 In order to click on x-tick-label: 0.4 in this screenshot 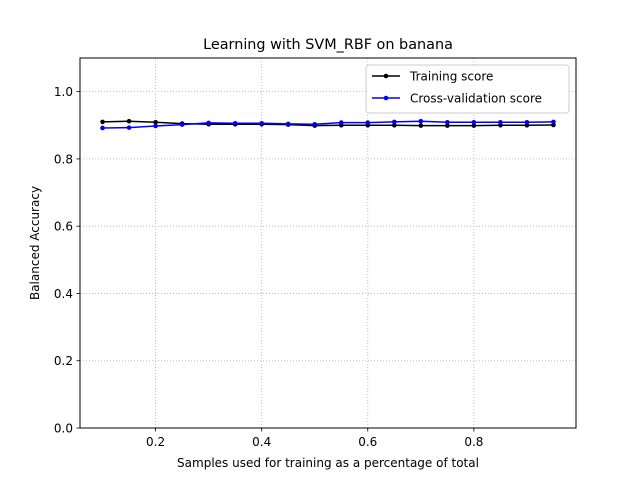, I will do `click(261, 442)`.